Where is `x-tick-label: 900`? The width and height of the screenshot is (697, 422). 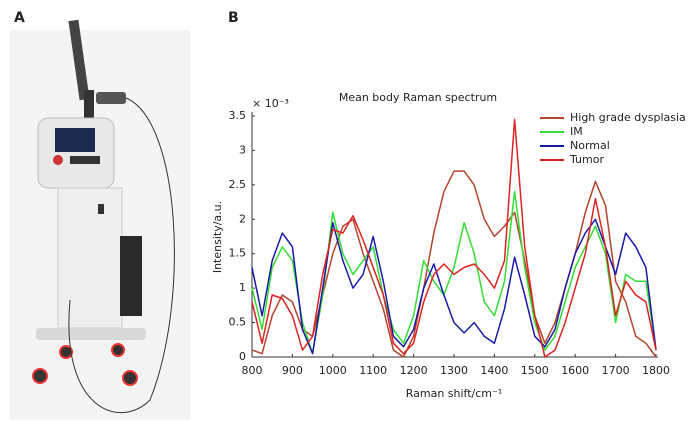 x-tick-label: 900 is located at coordinates (292, 370).